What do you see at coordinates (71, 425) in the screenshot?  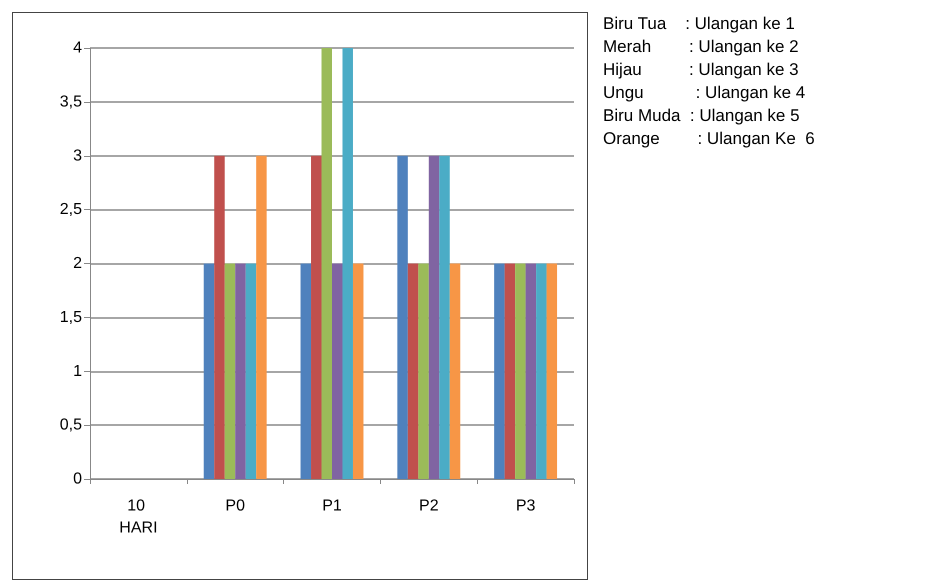 I see `y-tick-label: 0,5` at bounding box center [71, 425].